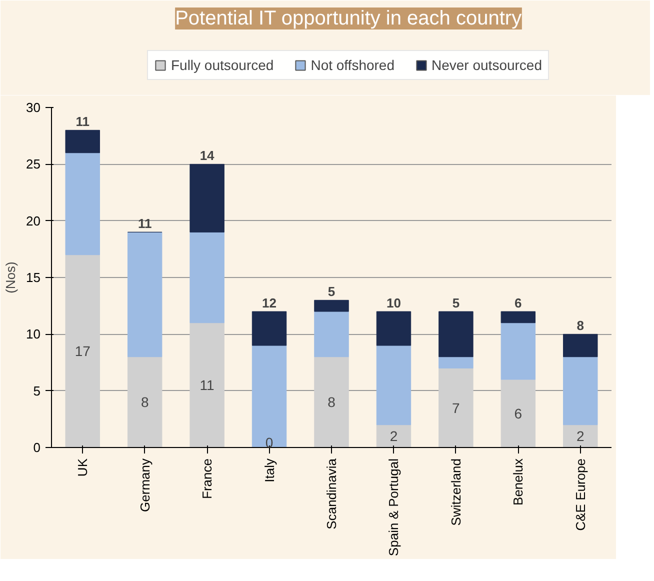 This screenshot has width=654, height=581. I want to click on legend-label: Never outsourced, so click(487, 64).